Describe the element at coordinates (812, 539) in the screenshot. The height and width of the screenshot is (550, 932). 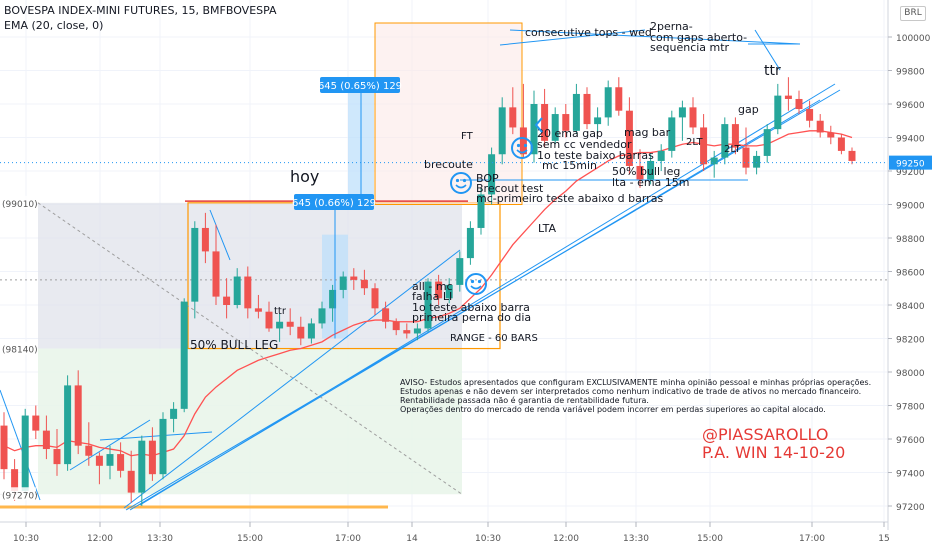
I see `x-tick-label: 17:00` at that location.